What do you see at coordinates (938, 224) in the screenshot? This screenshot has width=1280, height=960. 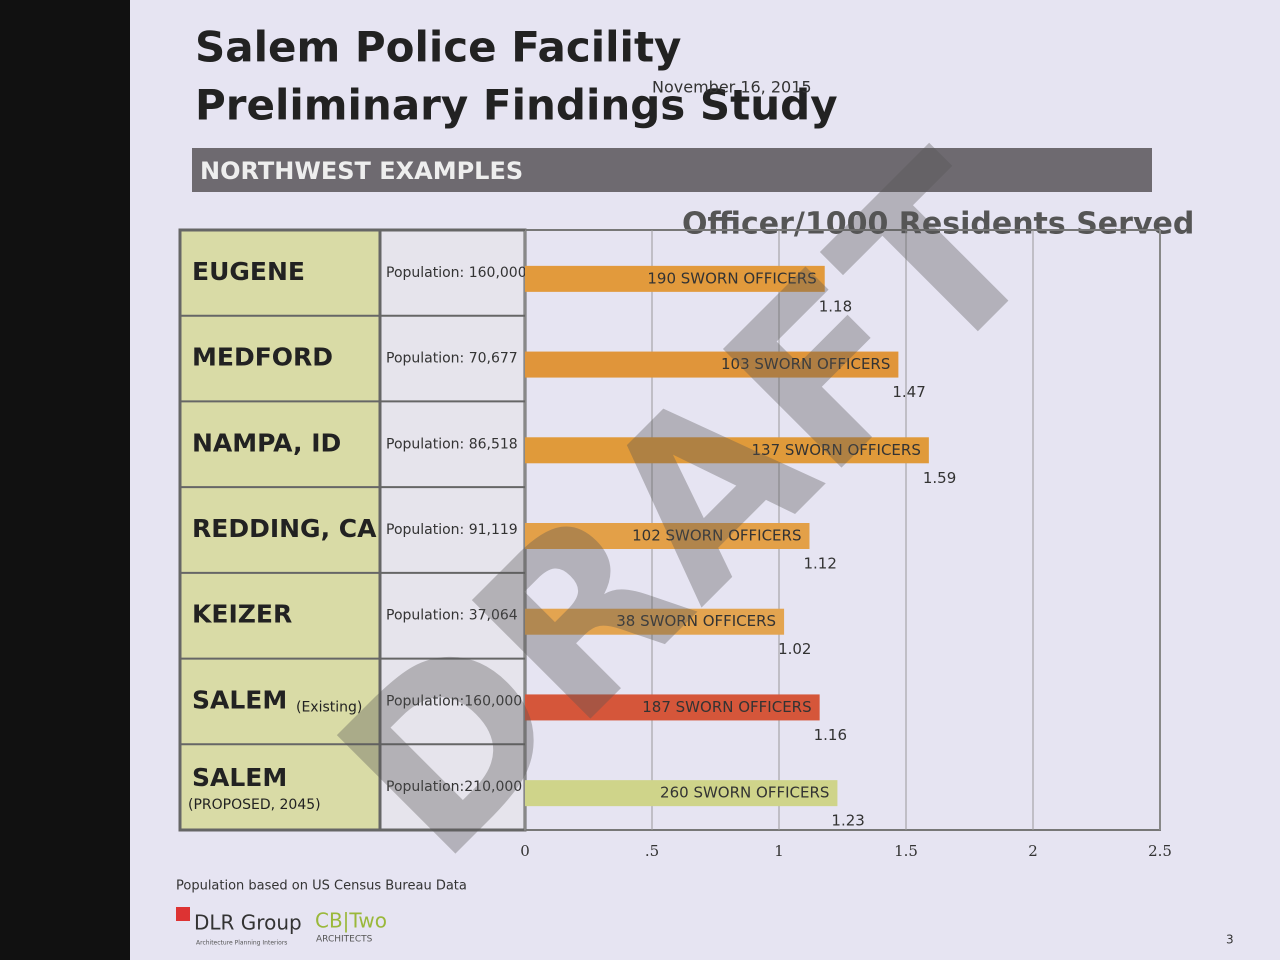 I see `chart-title: Officer/1000 Residents Served` at bounding box center [938, 224].